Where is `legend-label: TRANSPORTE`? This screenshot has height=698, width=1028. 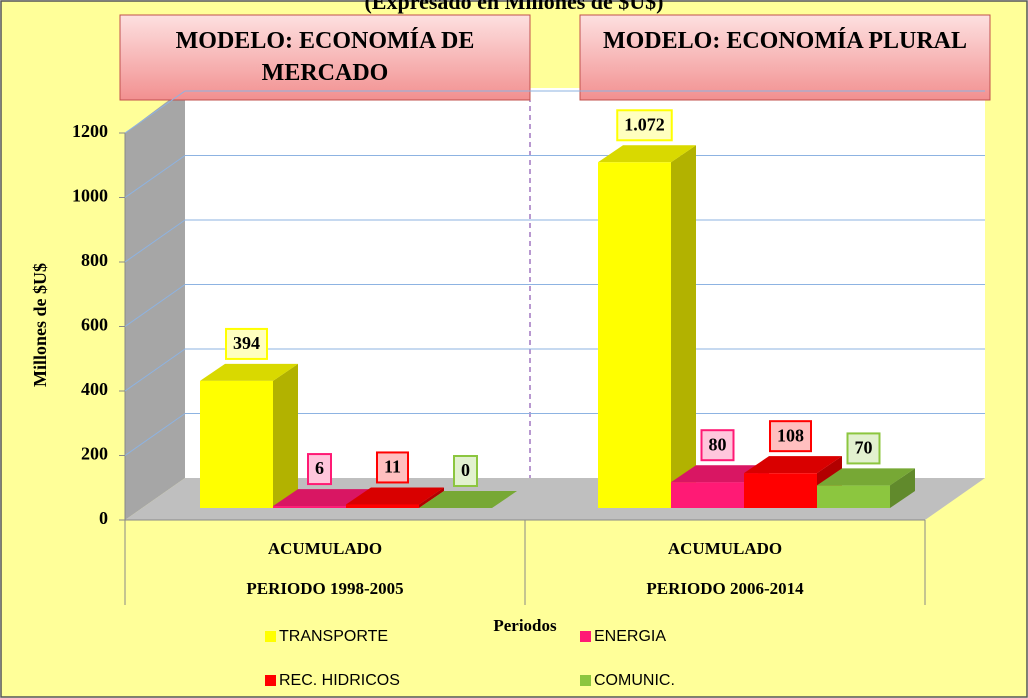
legend-label: TRANSPORTE is located at coordinates (333, 636).